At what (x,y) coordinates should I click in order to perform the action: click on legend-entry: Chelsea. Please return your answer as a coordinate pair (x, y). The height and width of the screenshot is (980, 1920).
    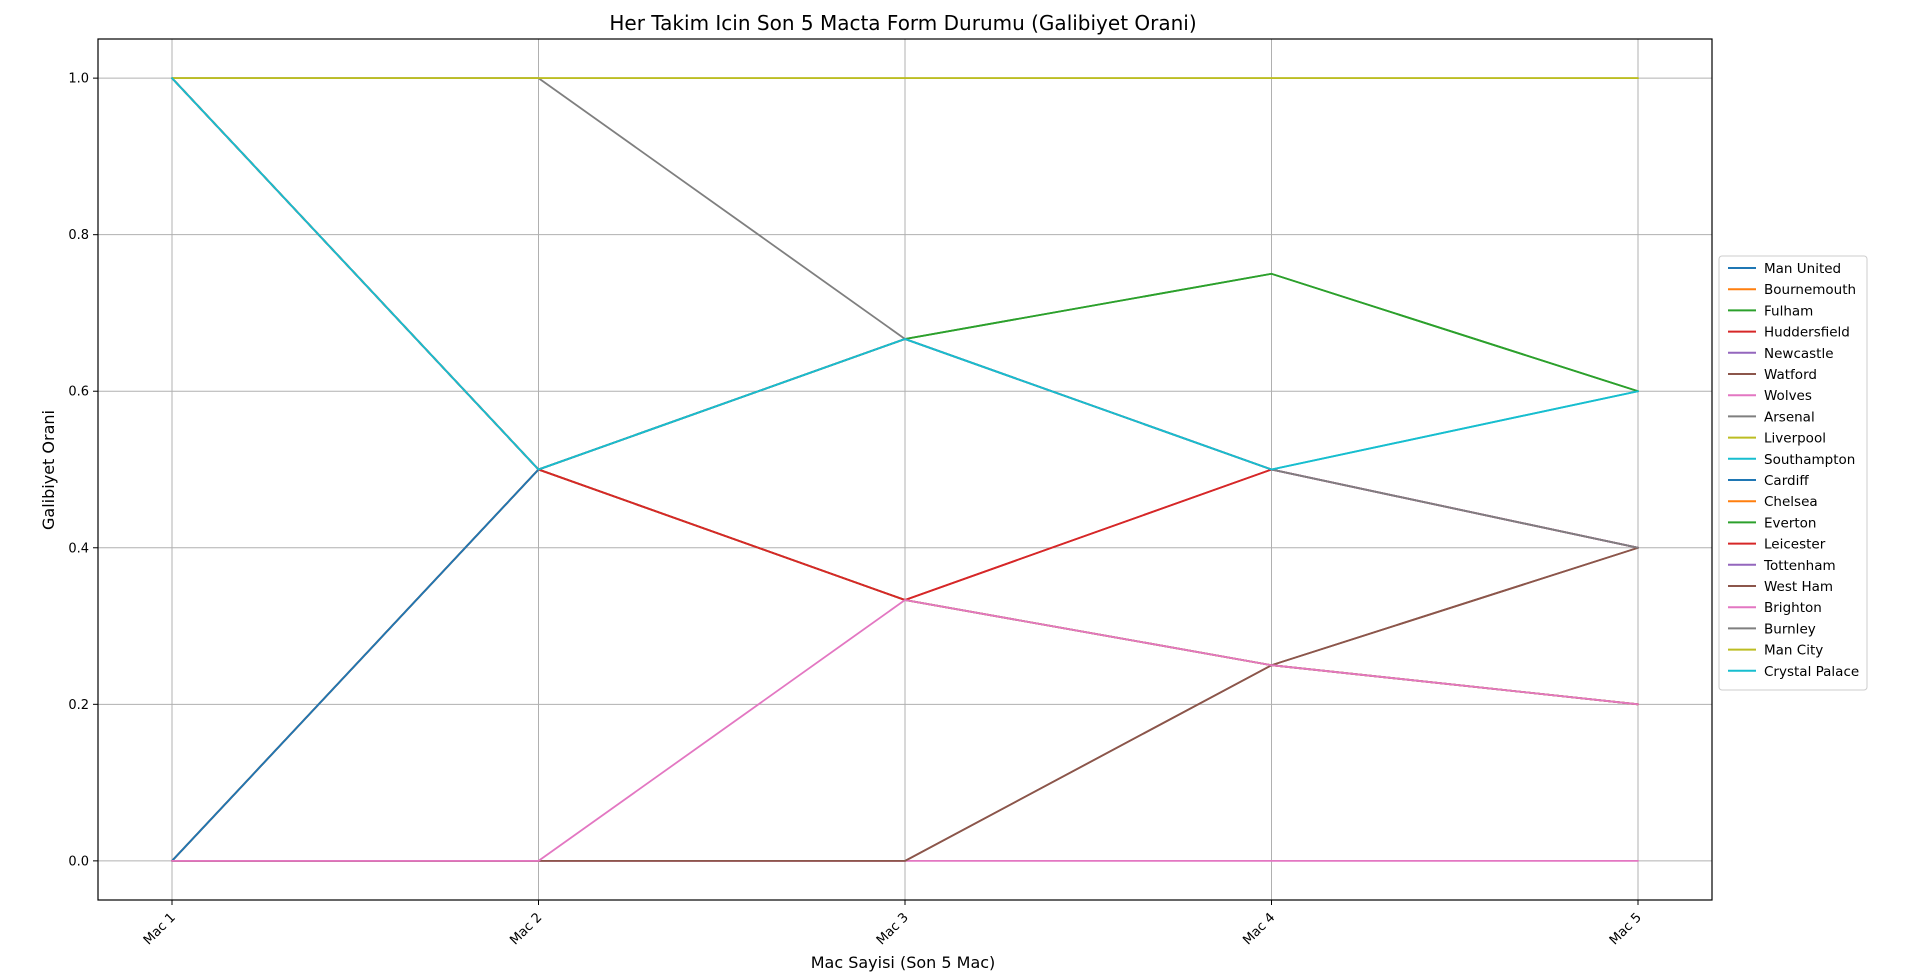
    Looking at the image, I should click on (1791, 502).